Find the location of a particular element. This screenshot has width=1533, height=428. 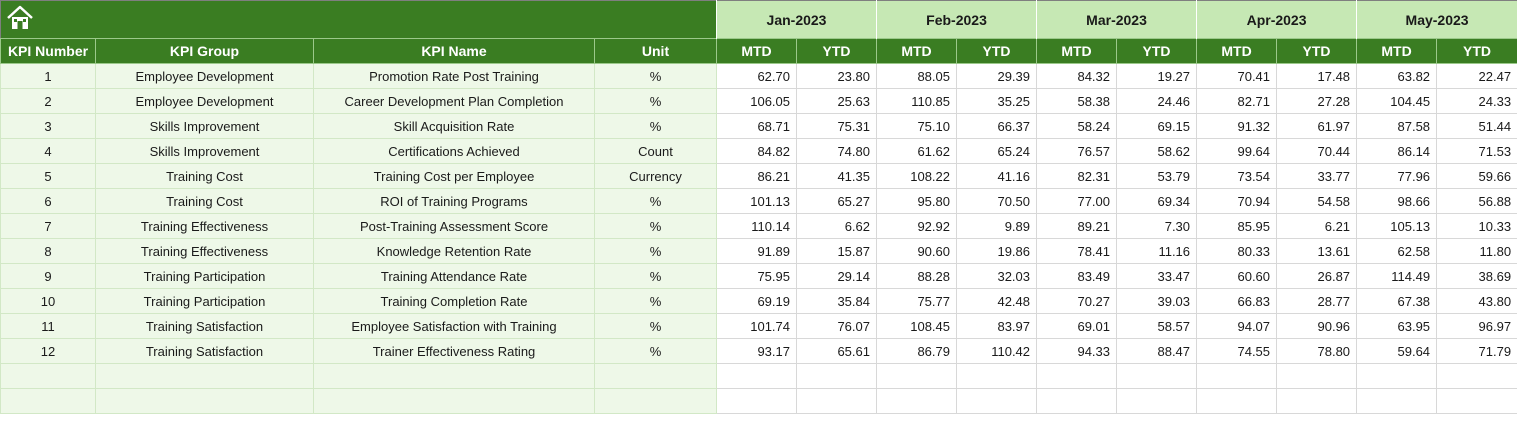

cell-mtd: 101.13 is located at coordinates (756, 201).